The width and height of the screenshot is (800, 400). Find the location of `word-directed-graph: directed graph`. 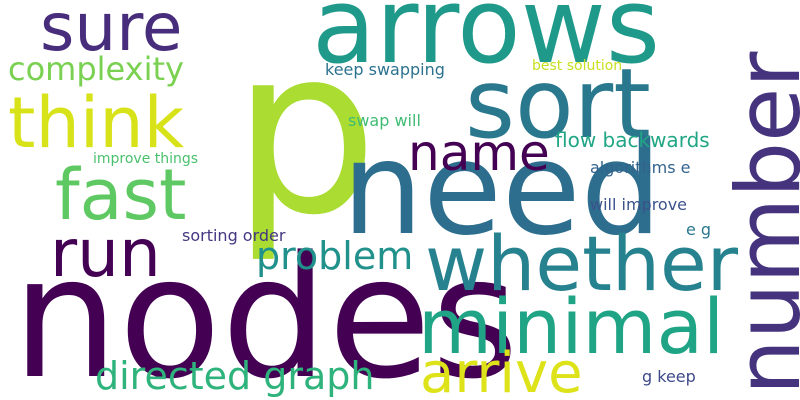

word-directed-graph: directed graph is located at coordinates (235, 376).